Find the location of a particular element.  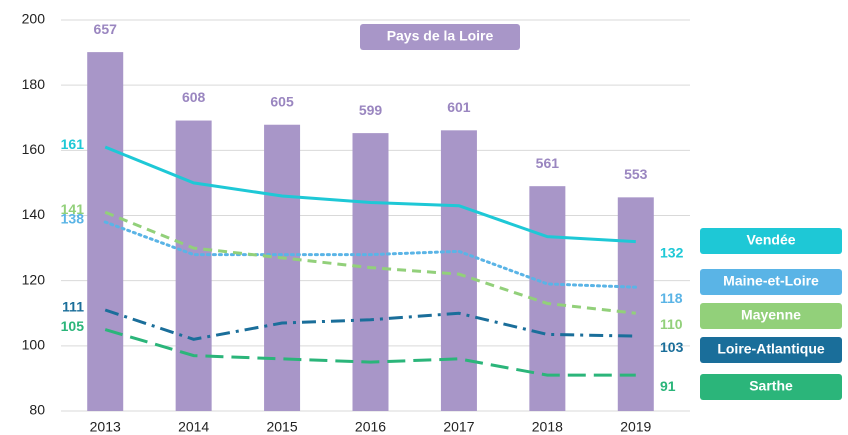

legend-label: Mayenne is located at coordinates (771, 315).